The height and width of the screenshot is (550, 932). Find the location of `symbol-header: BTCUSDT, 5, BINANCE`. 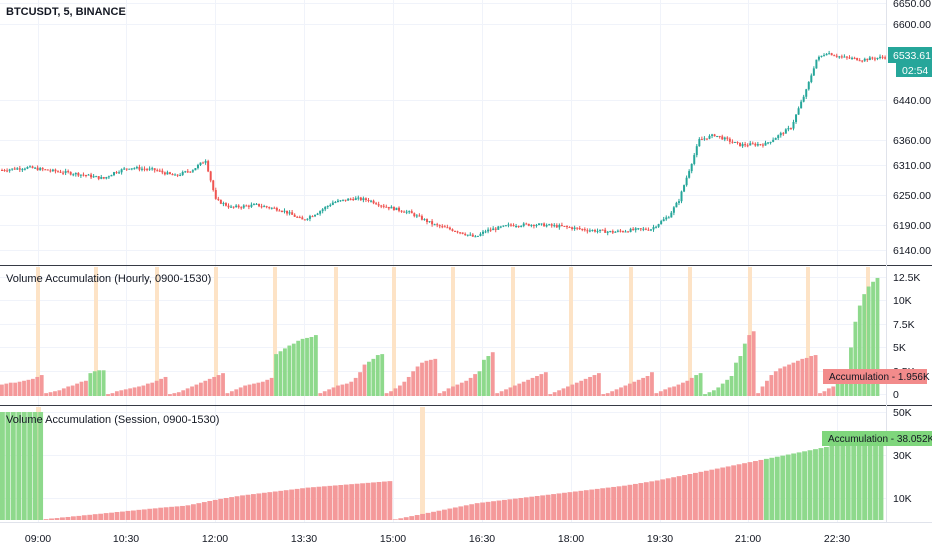

symbol-header: BTCUSDT, 5, BINANCE is located at coordinates (66, 12).